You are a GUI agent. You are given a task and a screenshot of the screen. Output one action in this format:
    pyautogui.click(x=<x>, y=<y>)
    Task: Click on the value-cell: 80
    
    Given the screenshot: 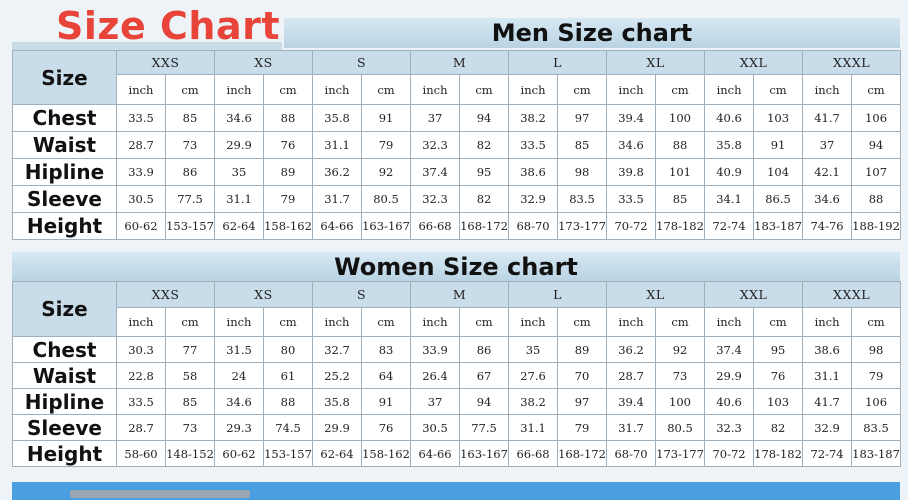 What is the action you would take?
    pyautogui.click(x=288, y=349)
    